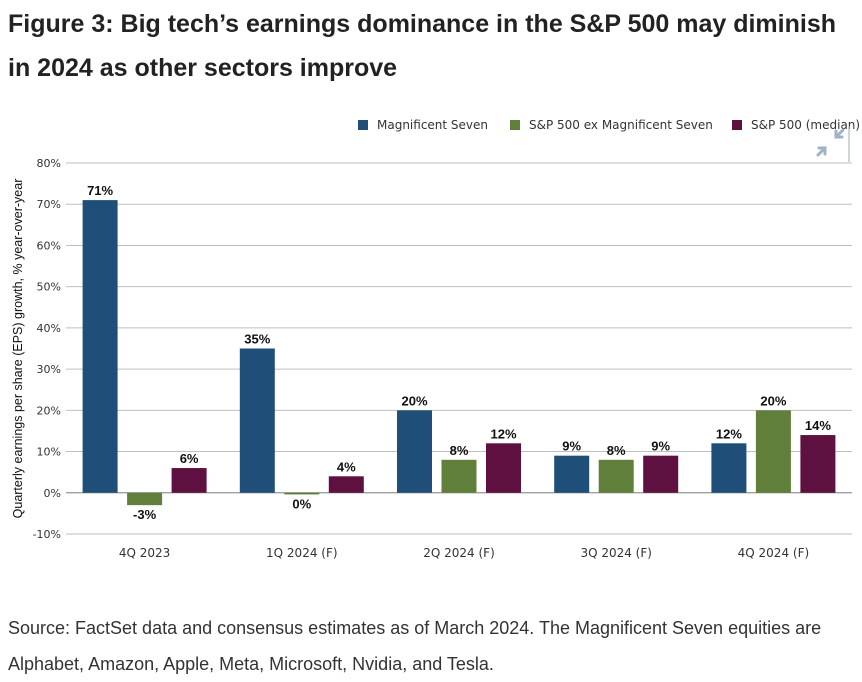 The image size is (862, 682). I want to click on x-tick-label: 2Q 2024 (F), so click(459, 553).